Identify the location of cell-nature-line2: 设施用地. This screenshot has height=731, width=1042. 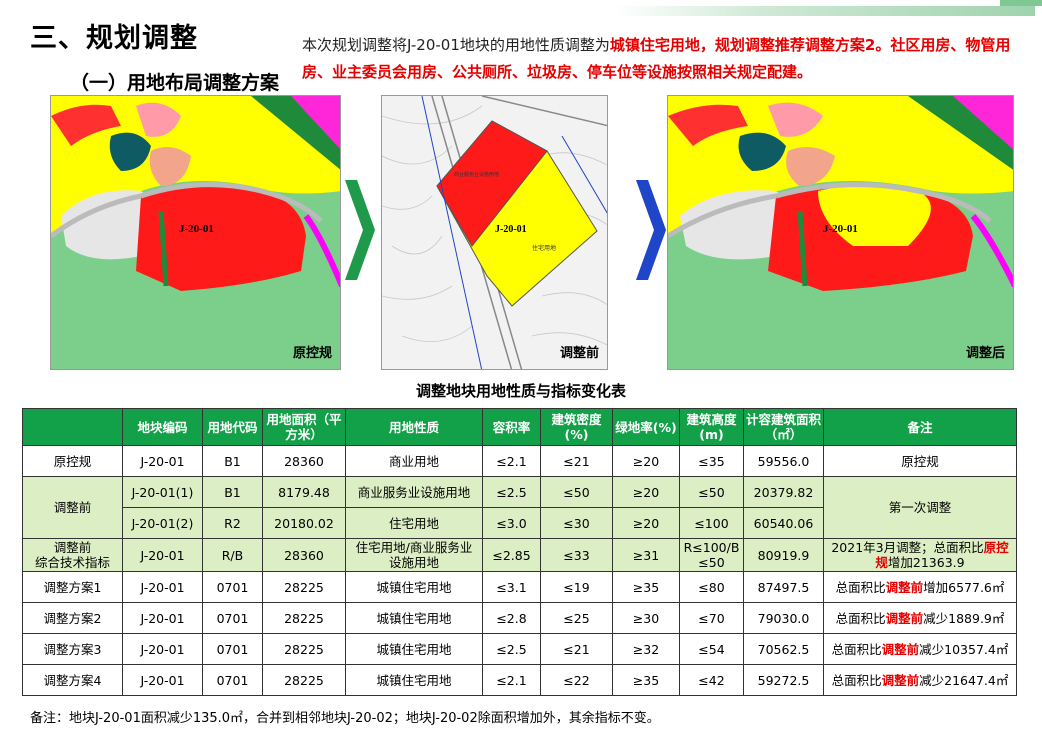
(413, 562).